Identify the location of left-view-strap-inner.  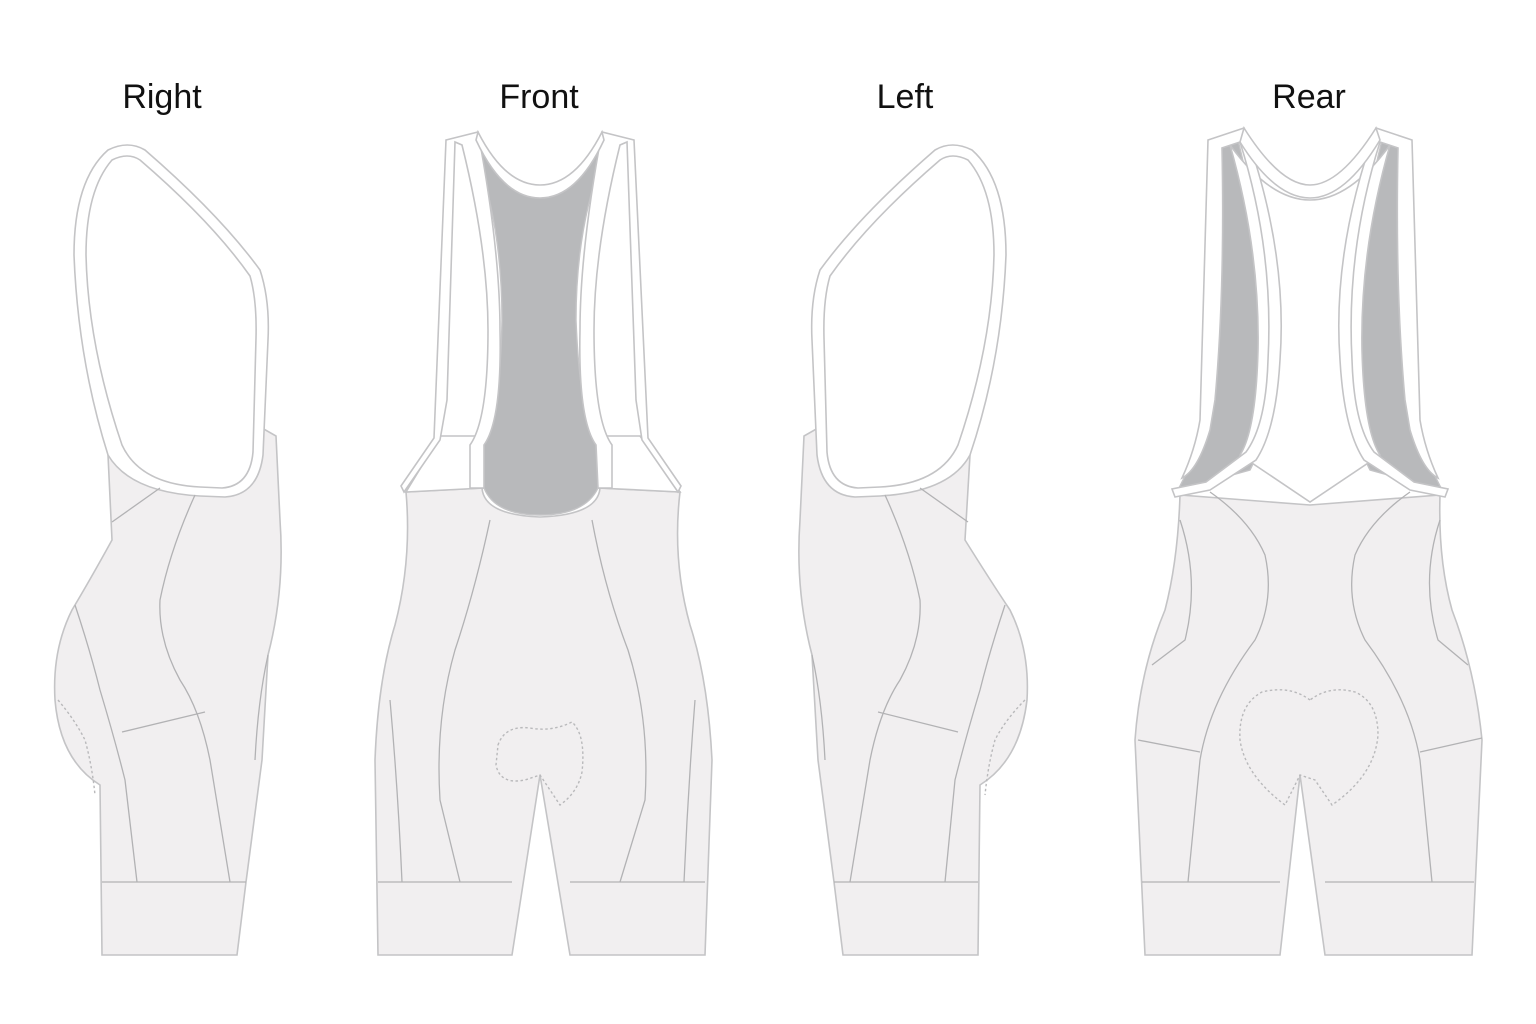
(909, 322).